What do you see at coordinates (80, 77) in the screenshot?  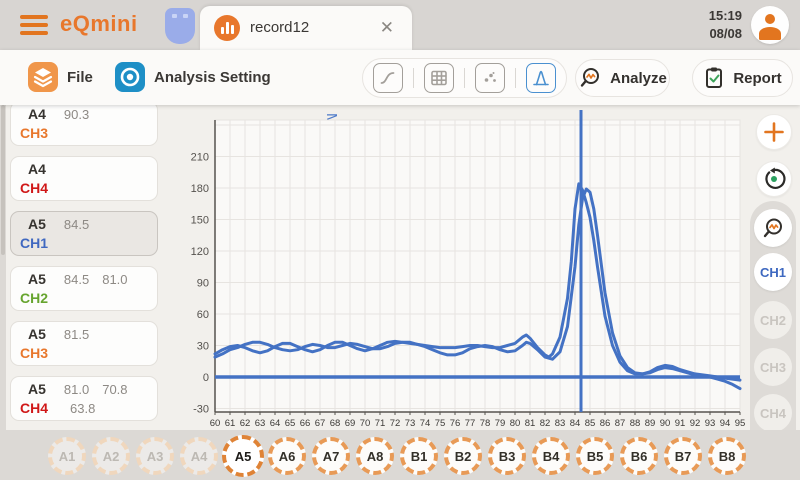 I see `file-label: File` at bounding box center [80, 77].